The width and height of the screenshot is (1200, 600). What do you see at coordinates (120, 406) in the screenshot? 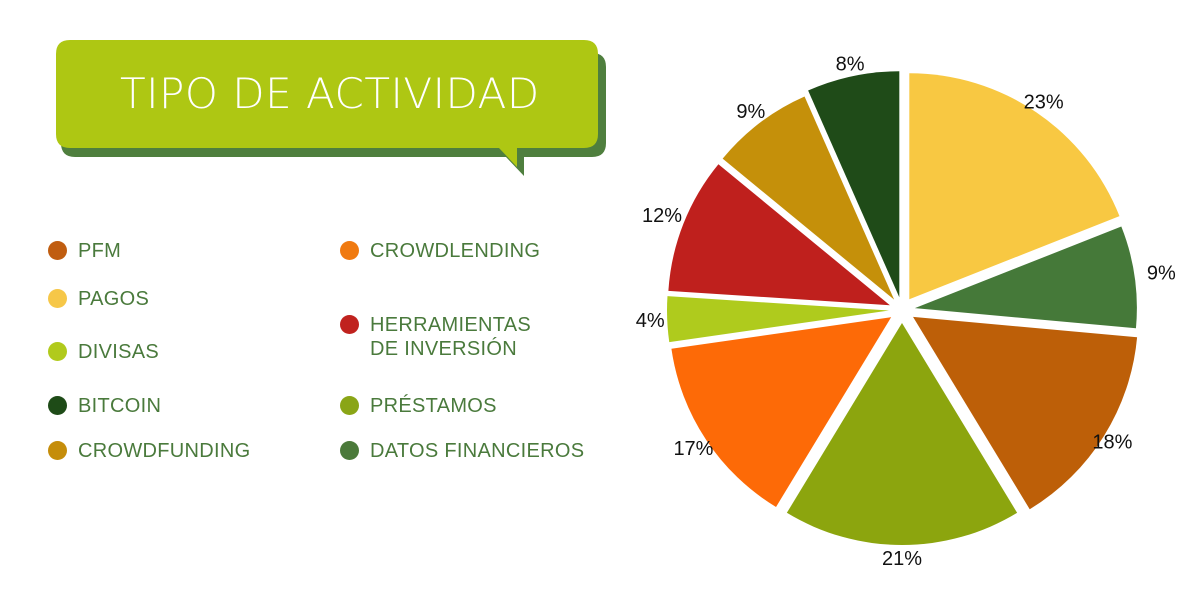
I see `legend-label: BITCOIN` at bounding box center [120, 406].